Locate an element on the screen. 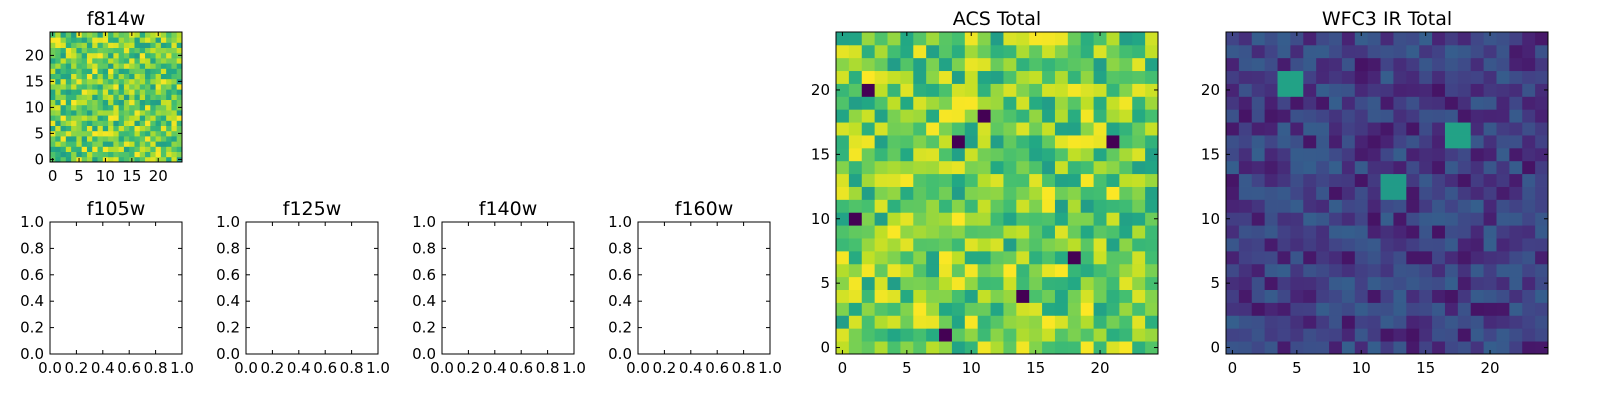 This screenshot has height=400, width=1600. panel-title-f160w: f160w is located at coordinates (704, 209).